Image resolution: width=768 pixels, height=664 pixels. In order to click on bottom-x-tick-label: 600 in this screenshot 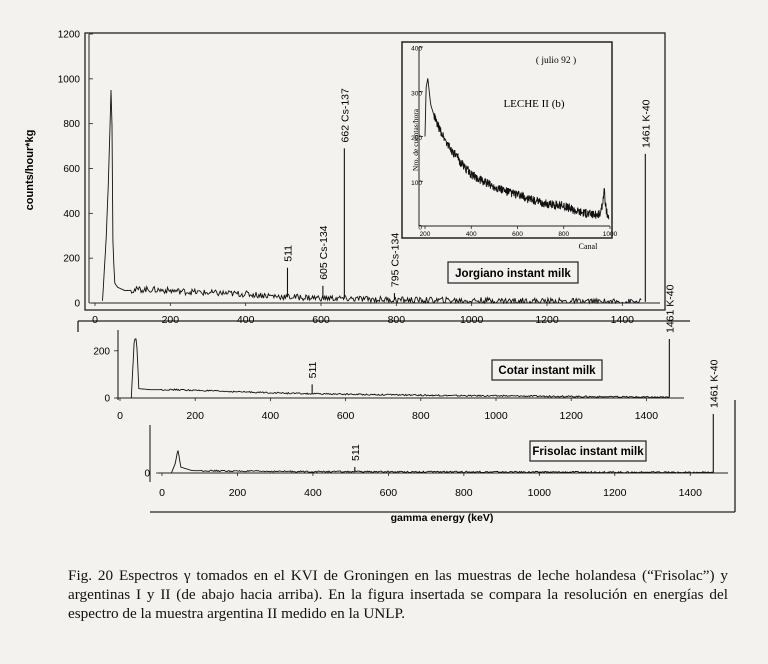, I will do `click(389, 493)`.